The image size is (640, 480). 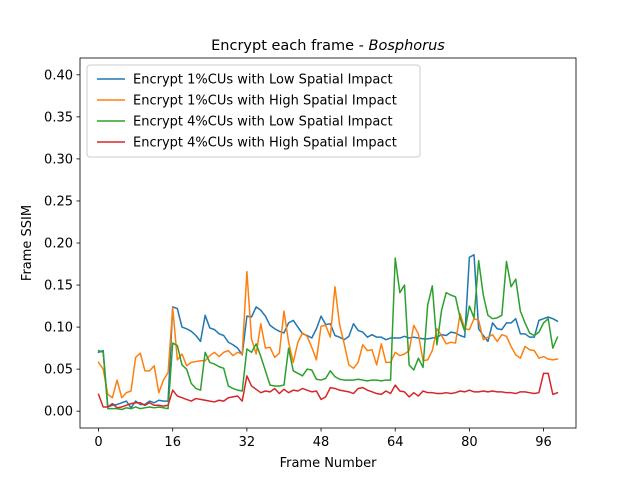 What do you see at coordinates (58, 370) in the screenshot?
I see `y-tick-label: 0.05` at bounding box center [58, 370].